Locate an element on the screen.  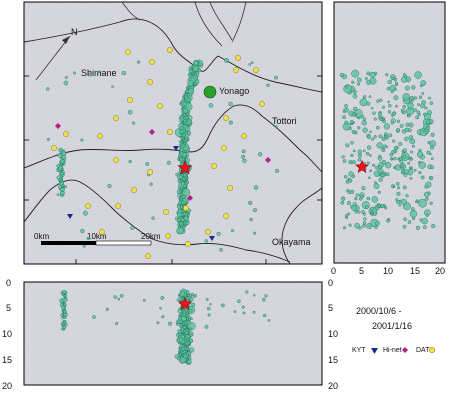
legend-hinet-icon is located at coordinates (405, 350).